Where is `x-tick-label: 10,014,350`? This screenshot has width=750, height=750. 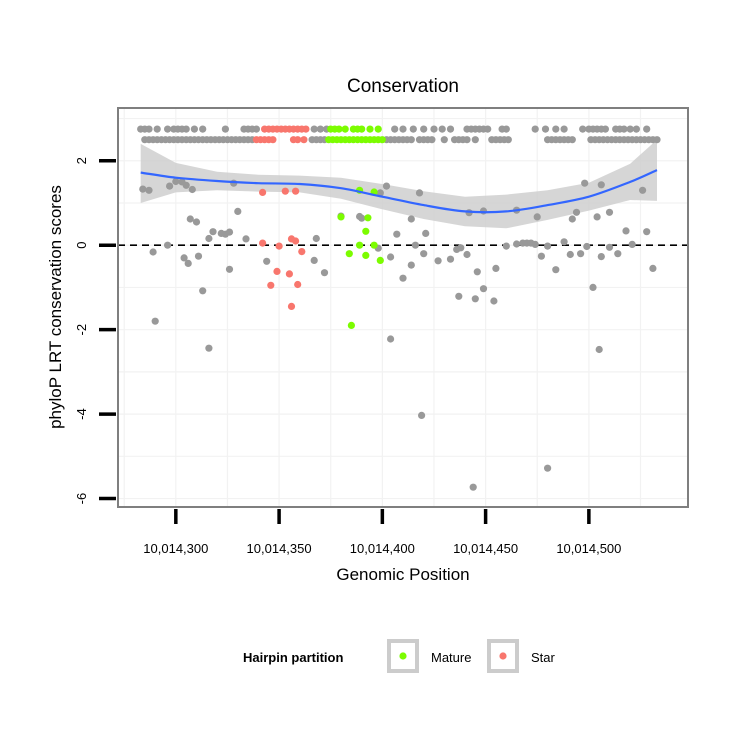
x-tick-label: 10,014,350 is located at coordinates (279, 548).